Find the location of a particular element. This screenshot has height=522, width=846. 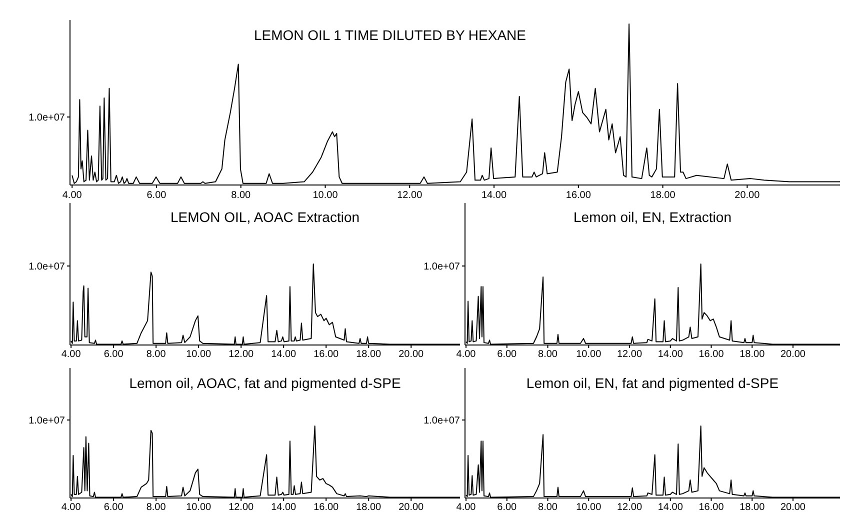

chart-title: LEMON OIL, AOAC Extraction is located at coordinates (265, 217).